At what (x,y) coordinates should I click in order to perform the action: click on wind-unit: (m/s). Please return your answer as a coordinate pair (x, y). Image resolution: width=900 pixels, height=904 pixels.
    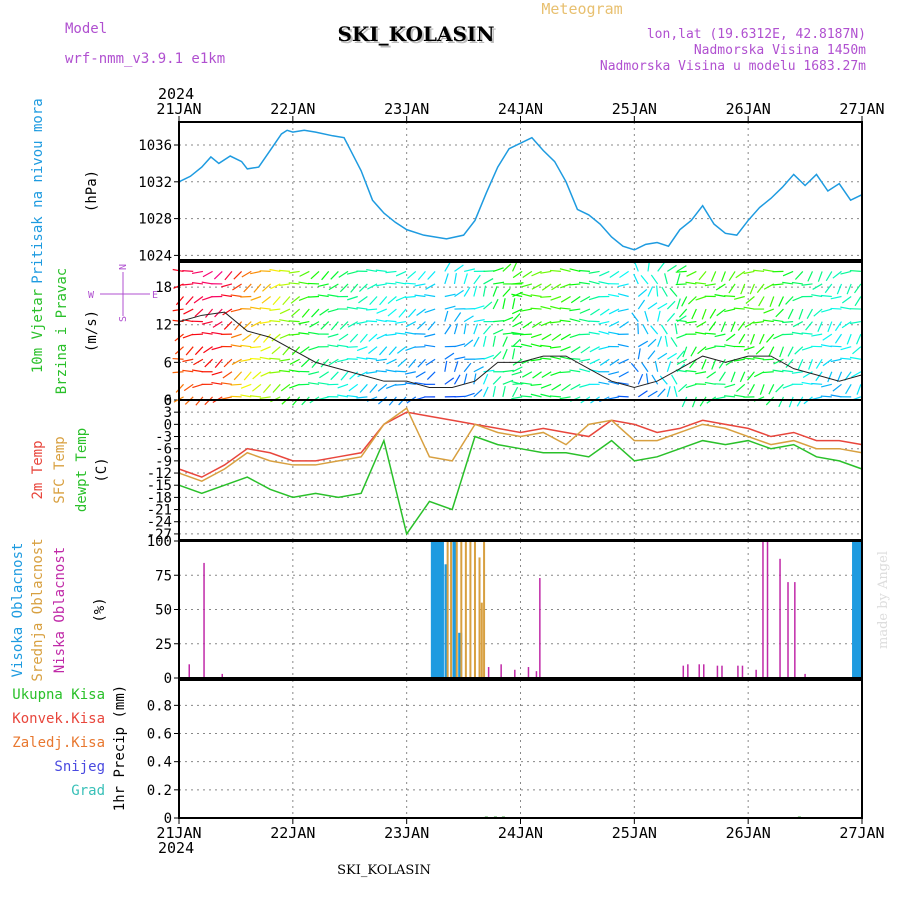
    Looking at the image, I should click on (92, 331).